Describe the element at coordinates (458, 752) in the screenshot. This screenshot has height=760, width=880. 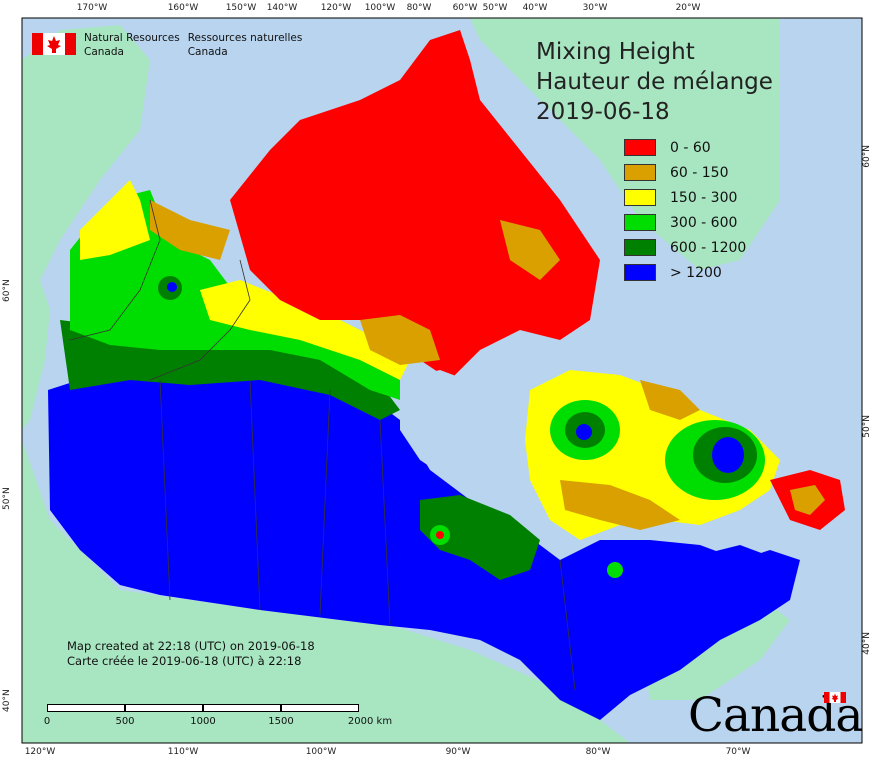
I see `graticule-bottom-label: 90°W` at that location.